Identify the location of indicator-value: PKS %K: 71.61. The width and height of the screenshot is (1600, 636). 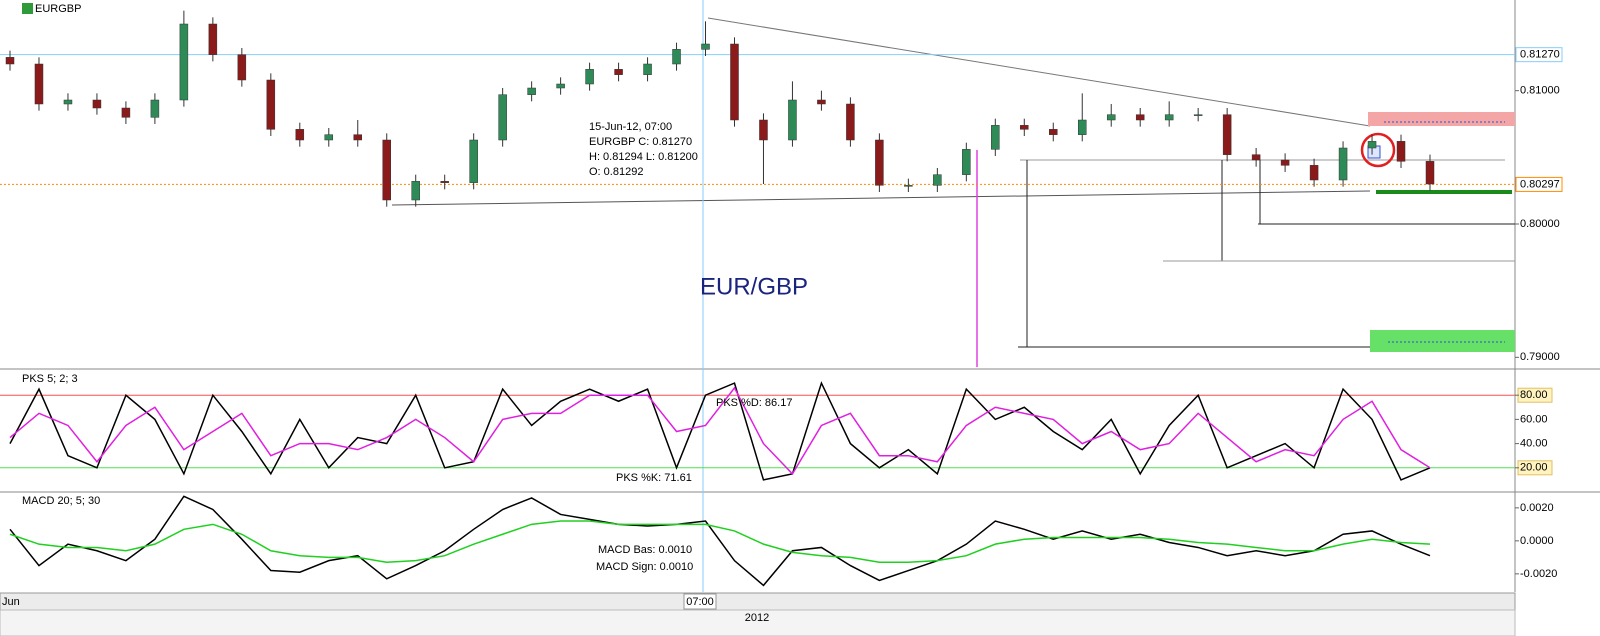
(654, 478).